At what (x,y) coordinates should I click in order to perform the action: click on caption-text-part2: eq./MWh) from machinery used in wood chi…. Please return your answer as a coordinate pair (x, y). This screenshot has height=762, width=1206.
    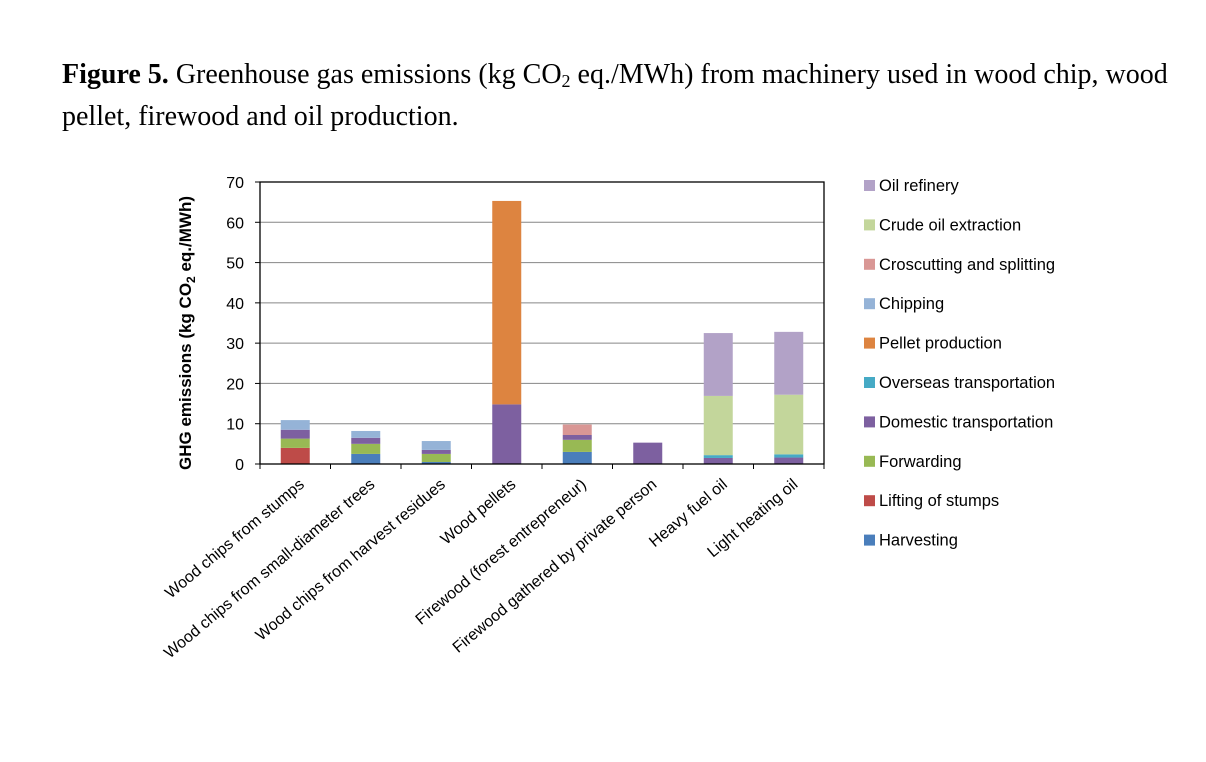
    Looking at the image, I should click on (615, 95).